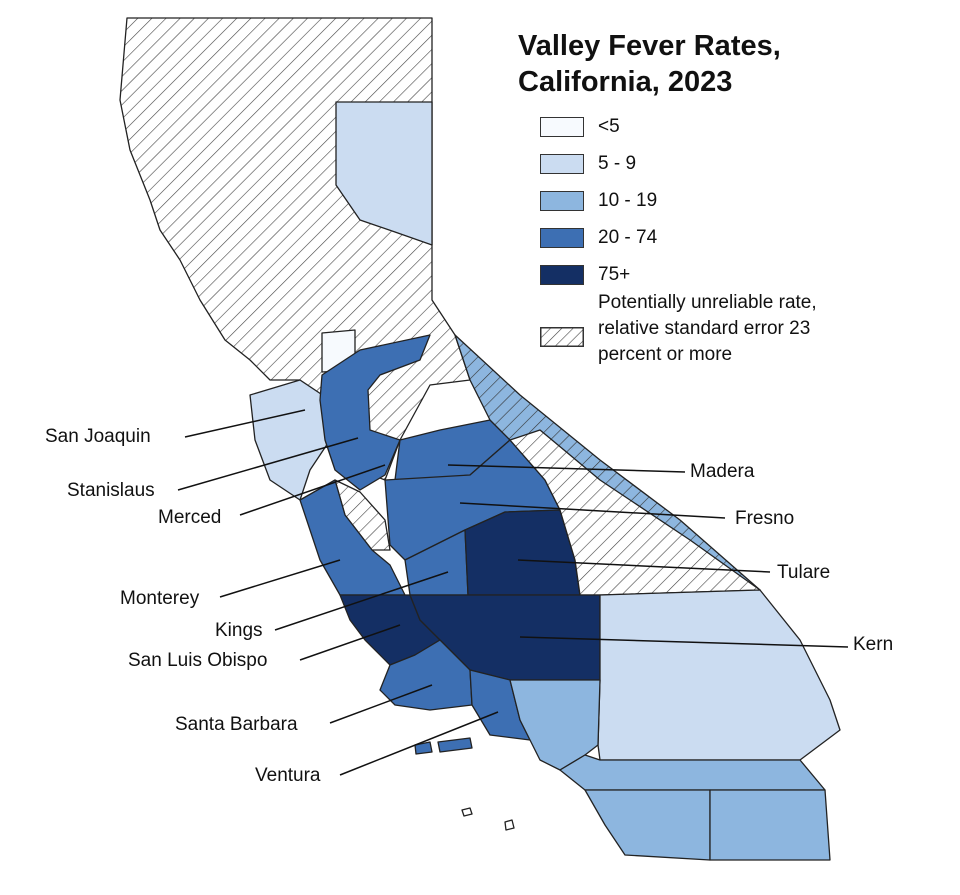 Image resolution: width=960 pixels, height=895 pixels. Describe the element at coordinates (198, 660) in the screenshot. I see `label-san-luis-obispo: San Luis Obispo` at that location.